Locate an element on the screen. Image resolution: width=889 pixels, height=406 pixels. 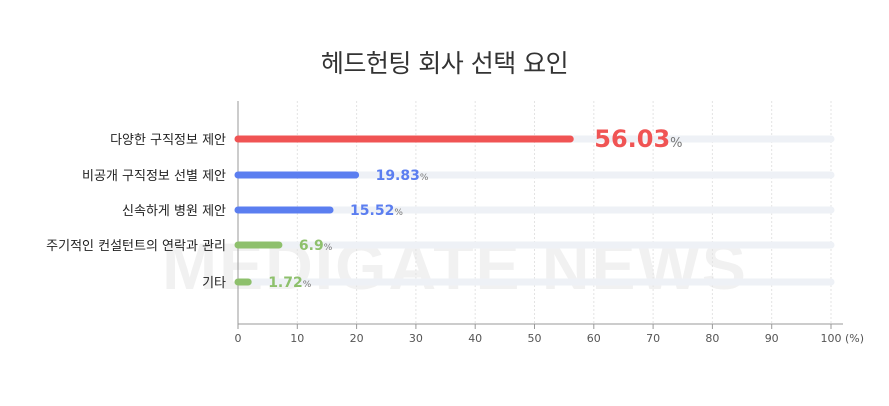
value-label: 1.72% is located at coordinates (290, 283).